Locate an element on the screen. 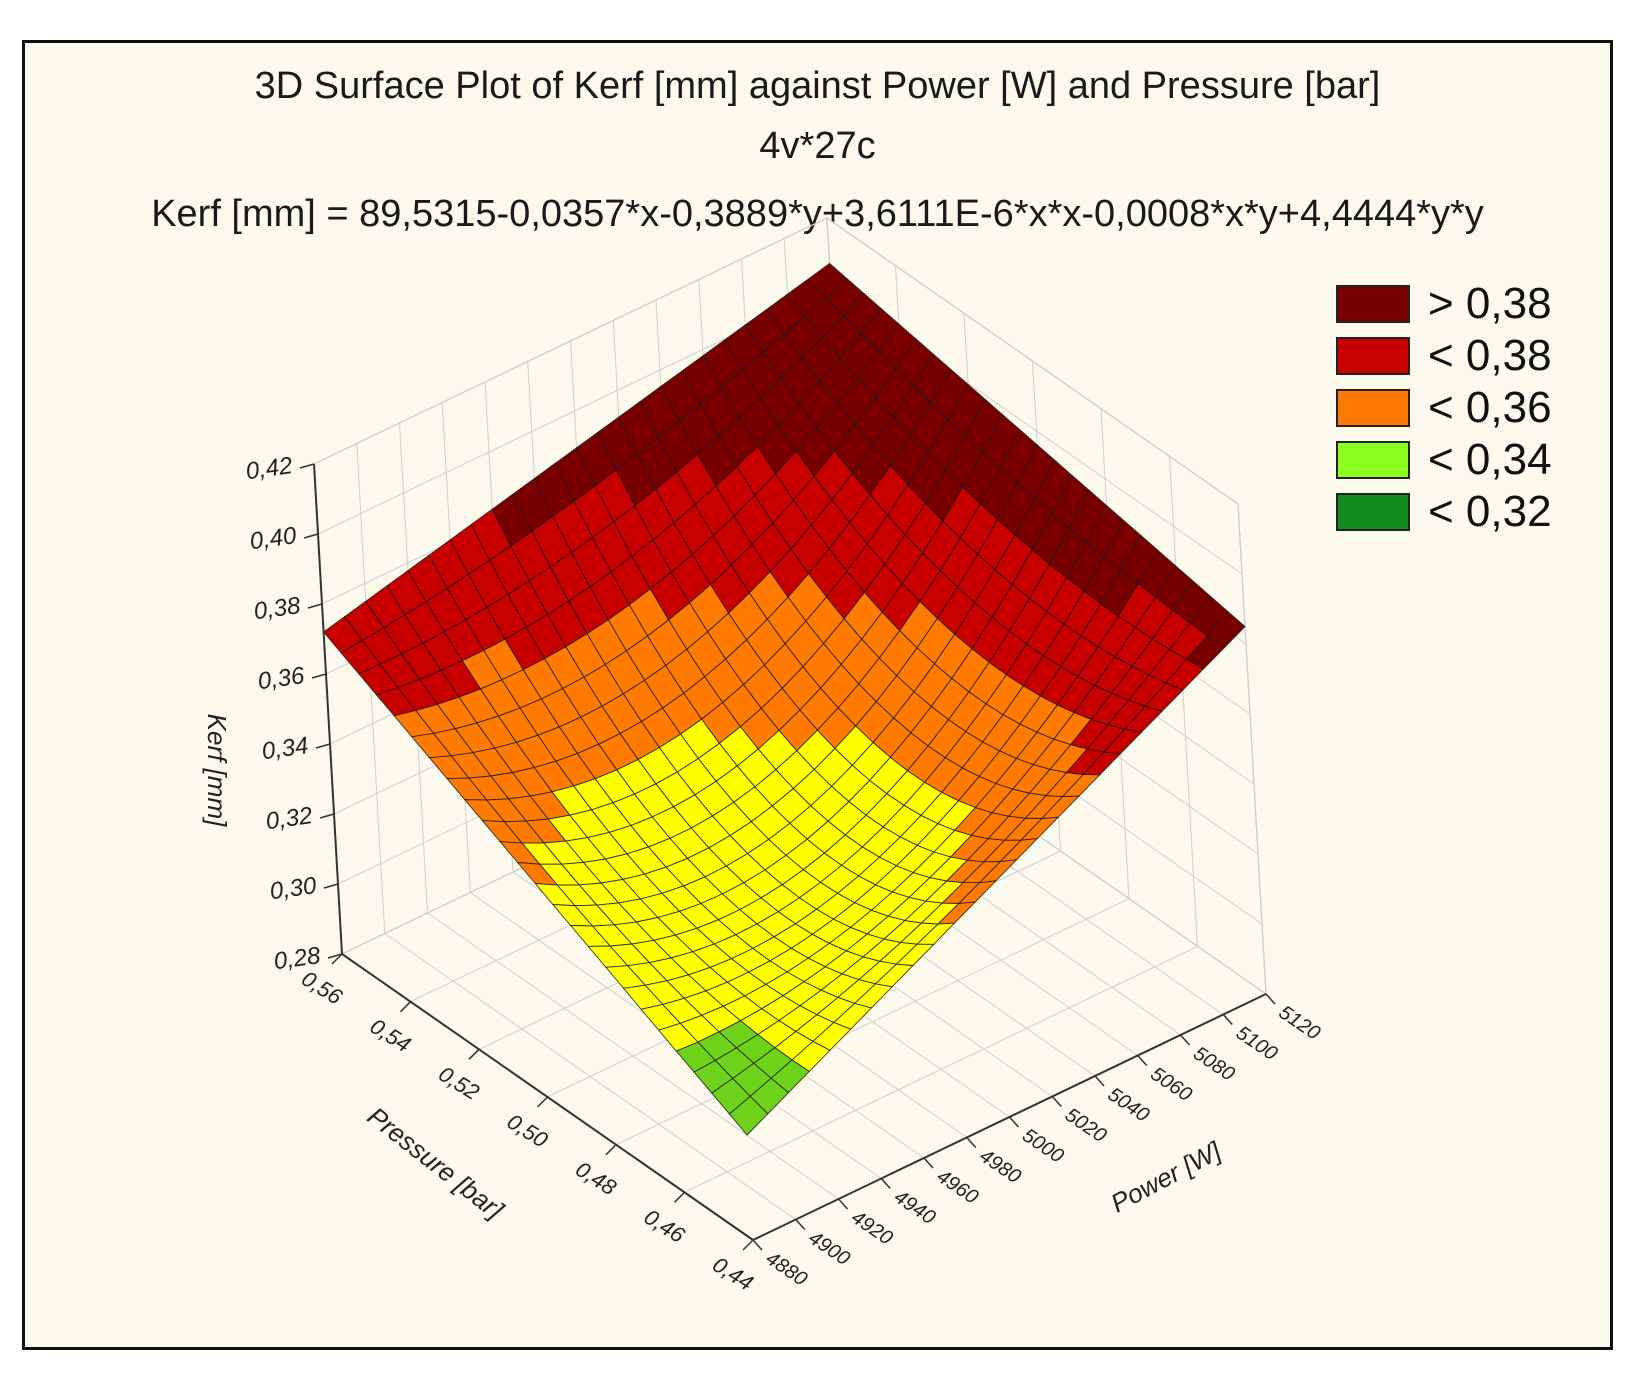 Image resolution: width=1635 pixels, height=1388 pixels. legend-item: < 0,38 is located at coordinates (1444, 356).